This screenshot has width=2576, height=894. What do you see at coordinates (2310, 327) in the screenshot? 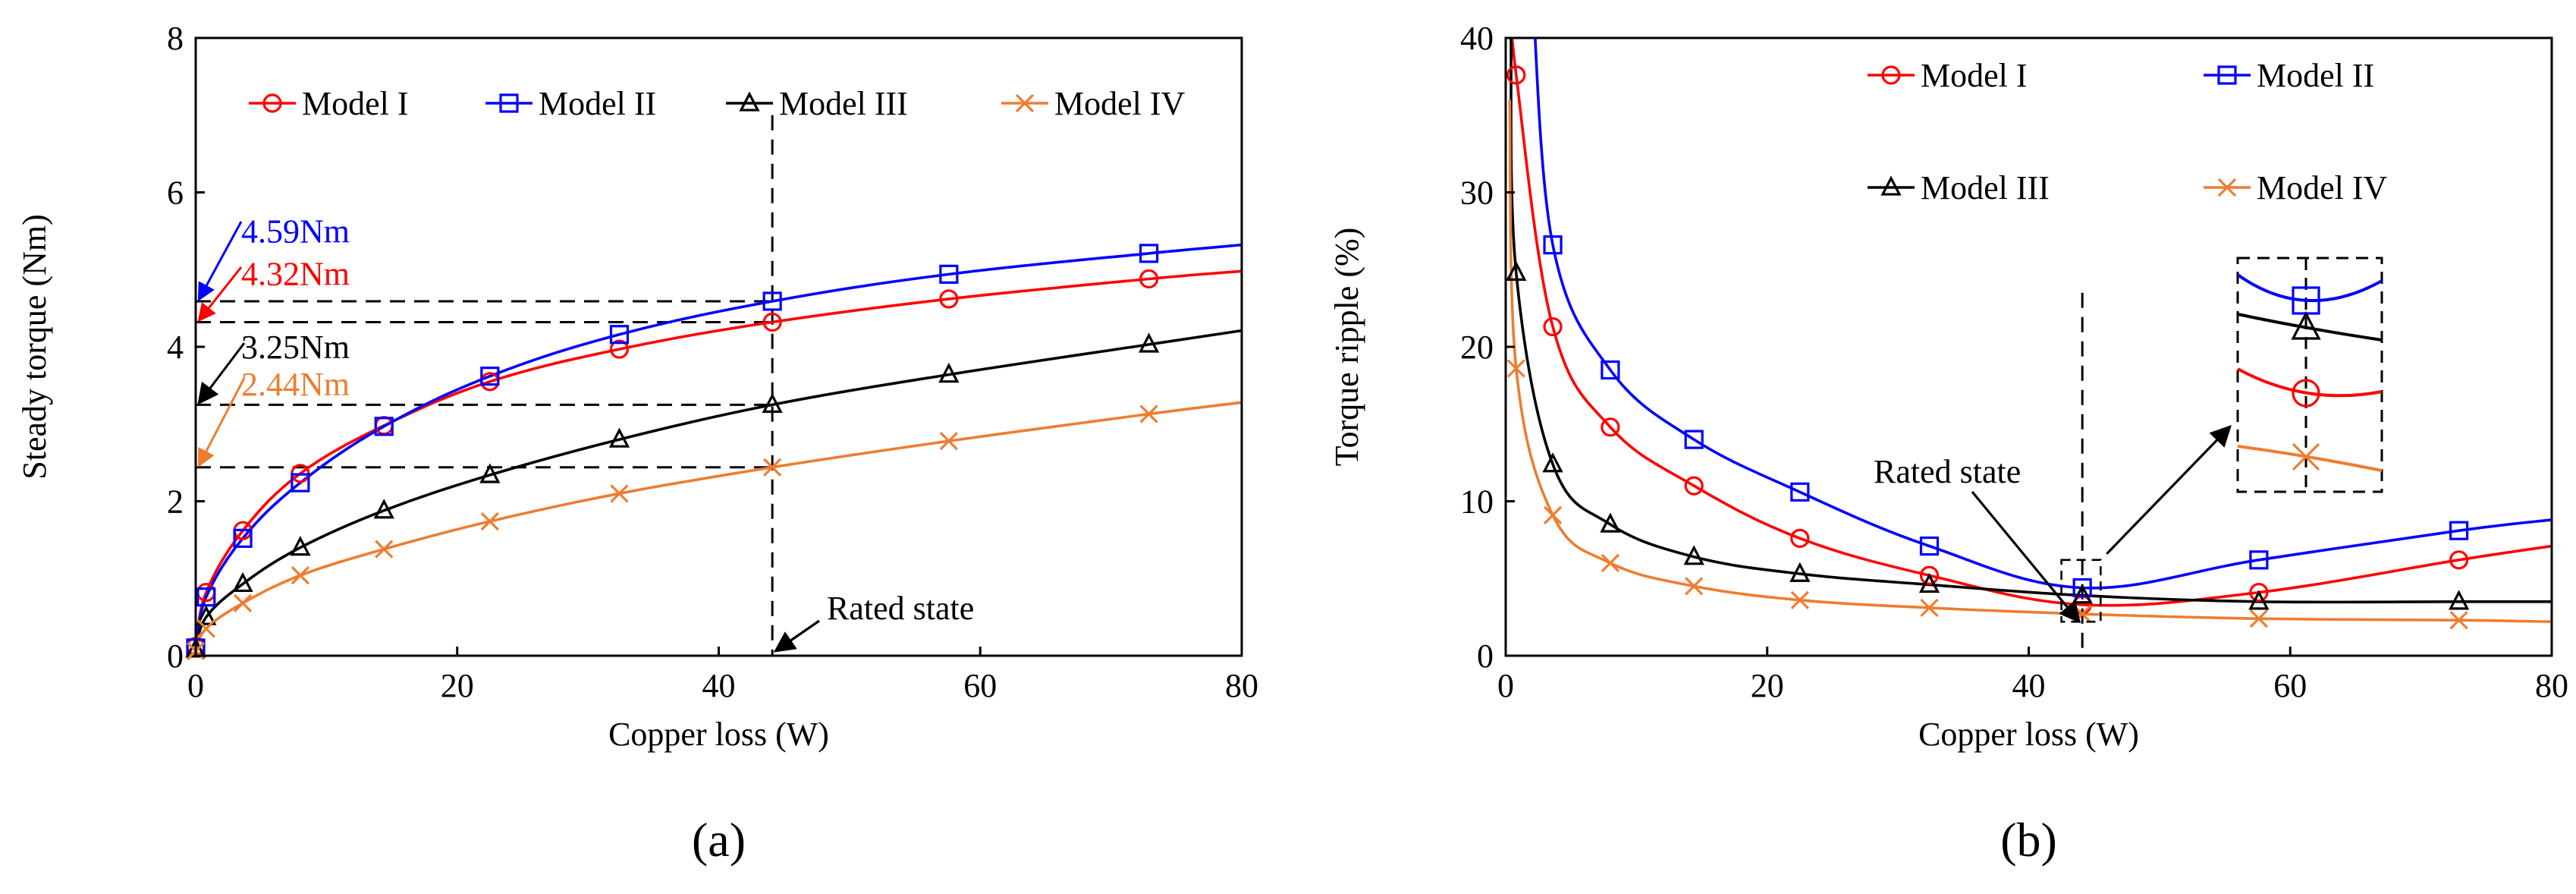
I see `inset-curve-model-iii` at bounding box center [2310, 327].